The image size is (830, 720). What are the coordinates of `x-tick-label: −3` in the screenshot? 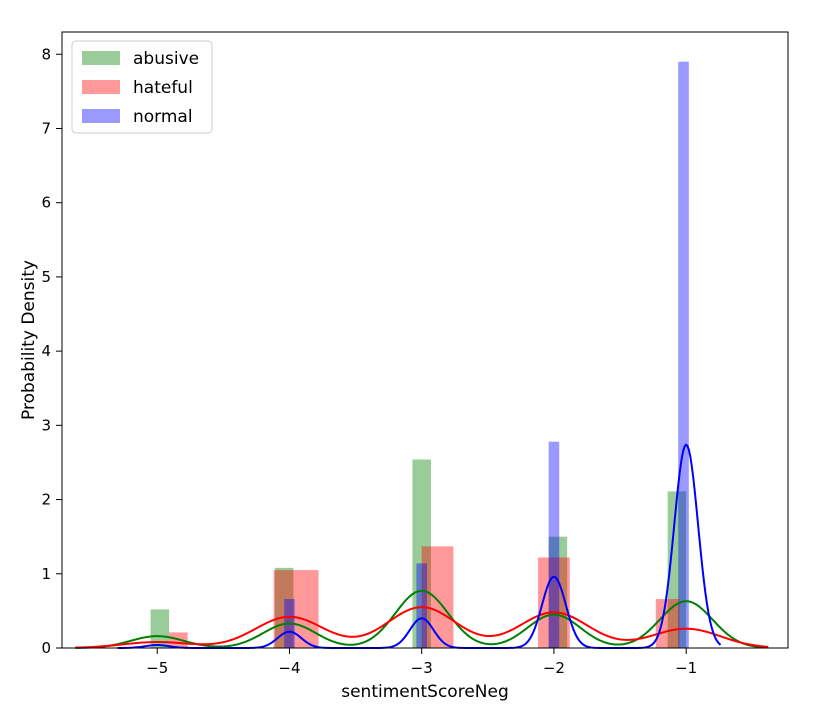 It's located at (422, 668).